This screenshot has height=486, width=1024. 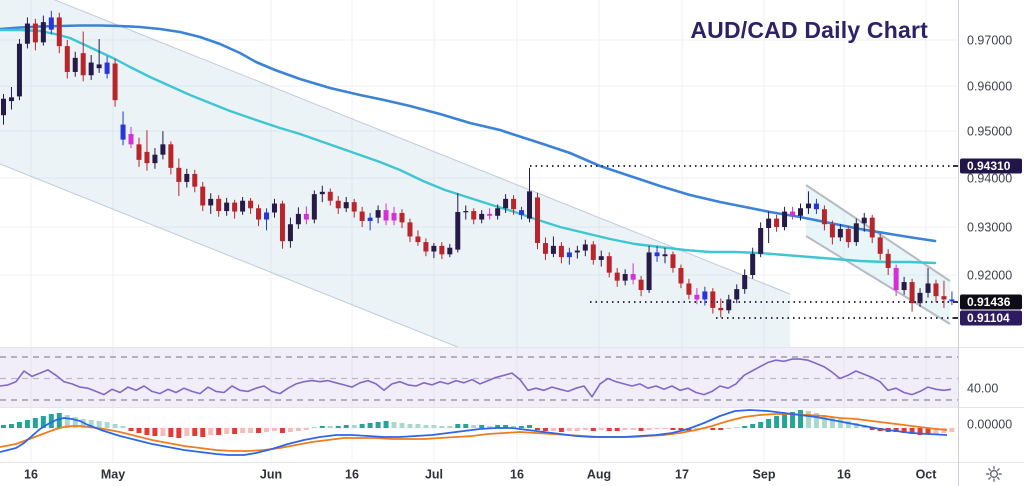 What do you see at coordinates (991, 243) in the screenshot?
I see `price-axis-strip` at bounding box center [991, 243].